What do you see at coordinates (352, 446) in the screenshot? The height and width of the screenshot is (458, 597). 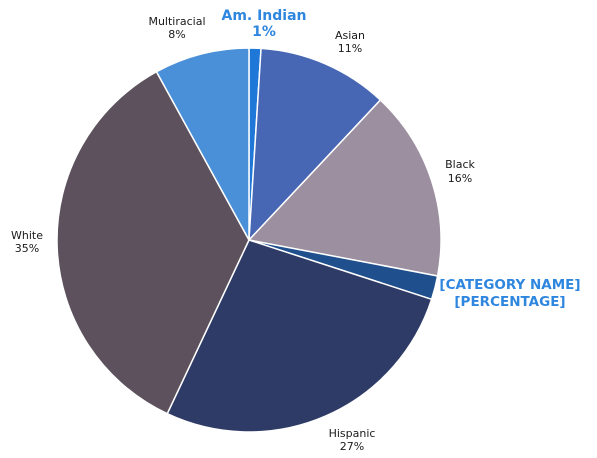 I see `data-label-value-hispanic: 27%` at bounding box center [352, 446].